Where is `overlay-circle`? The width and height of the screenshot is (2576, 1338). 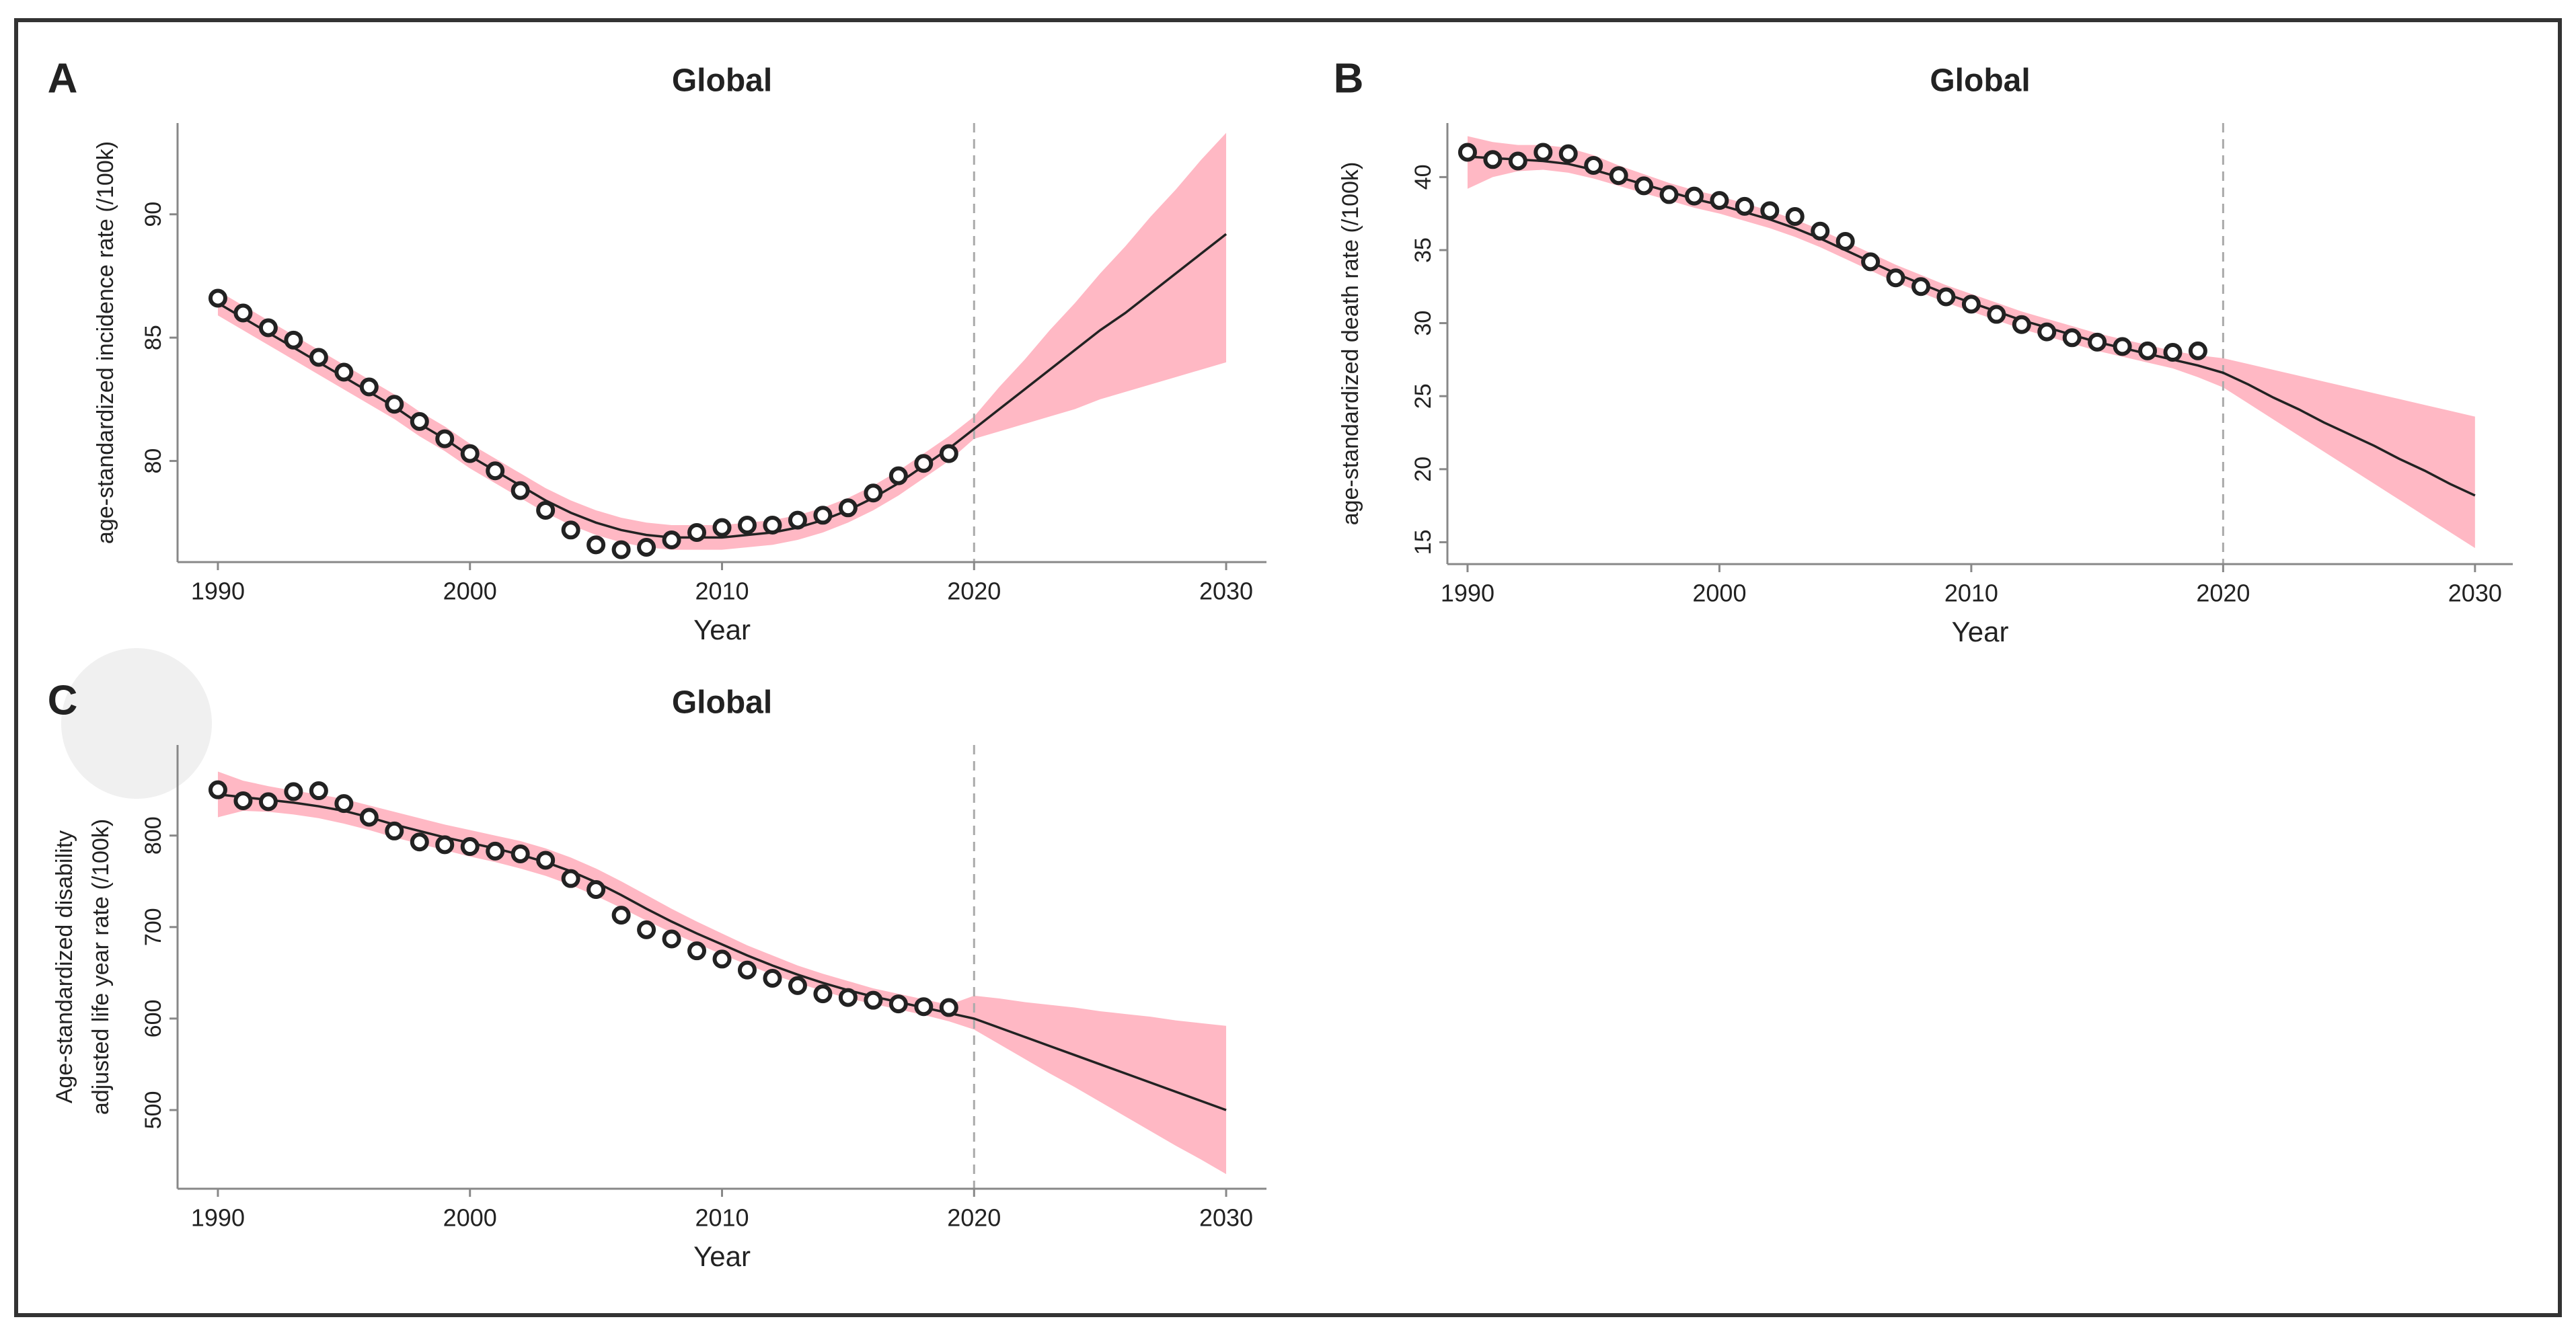
overlay-circle is located at coordinates (136, 724).